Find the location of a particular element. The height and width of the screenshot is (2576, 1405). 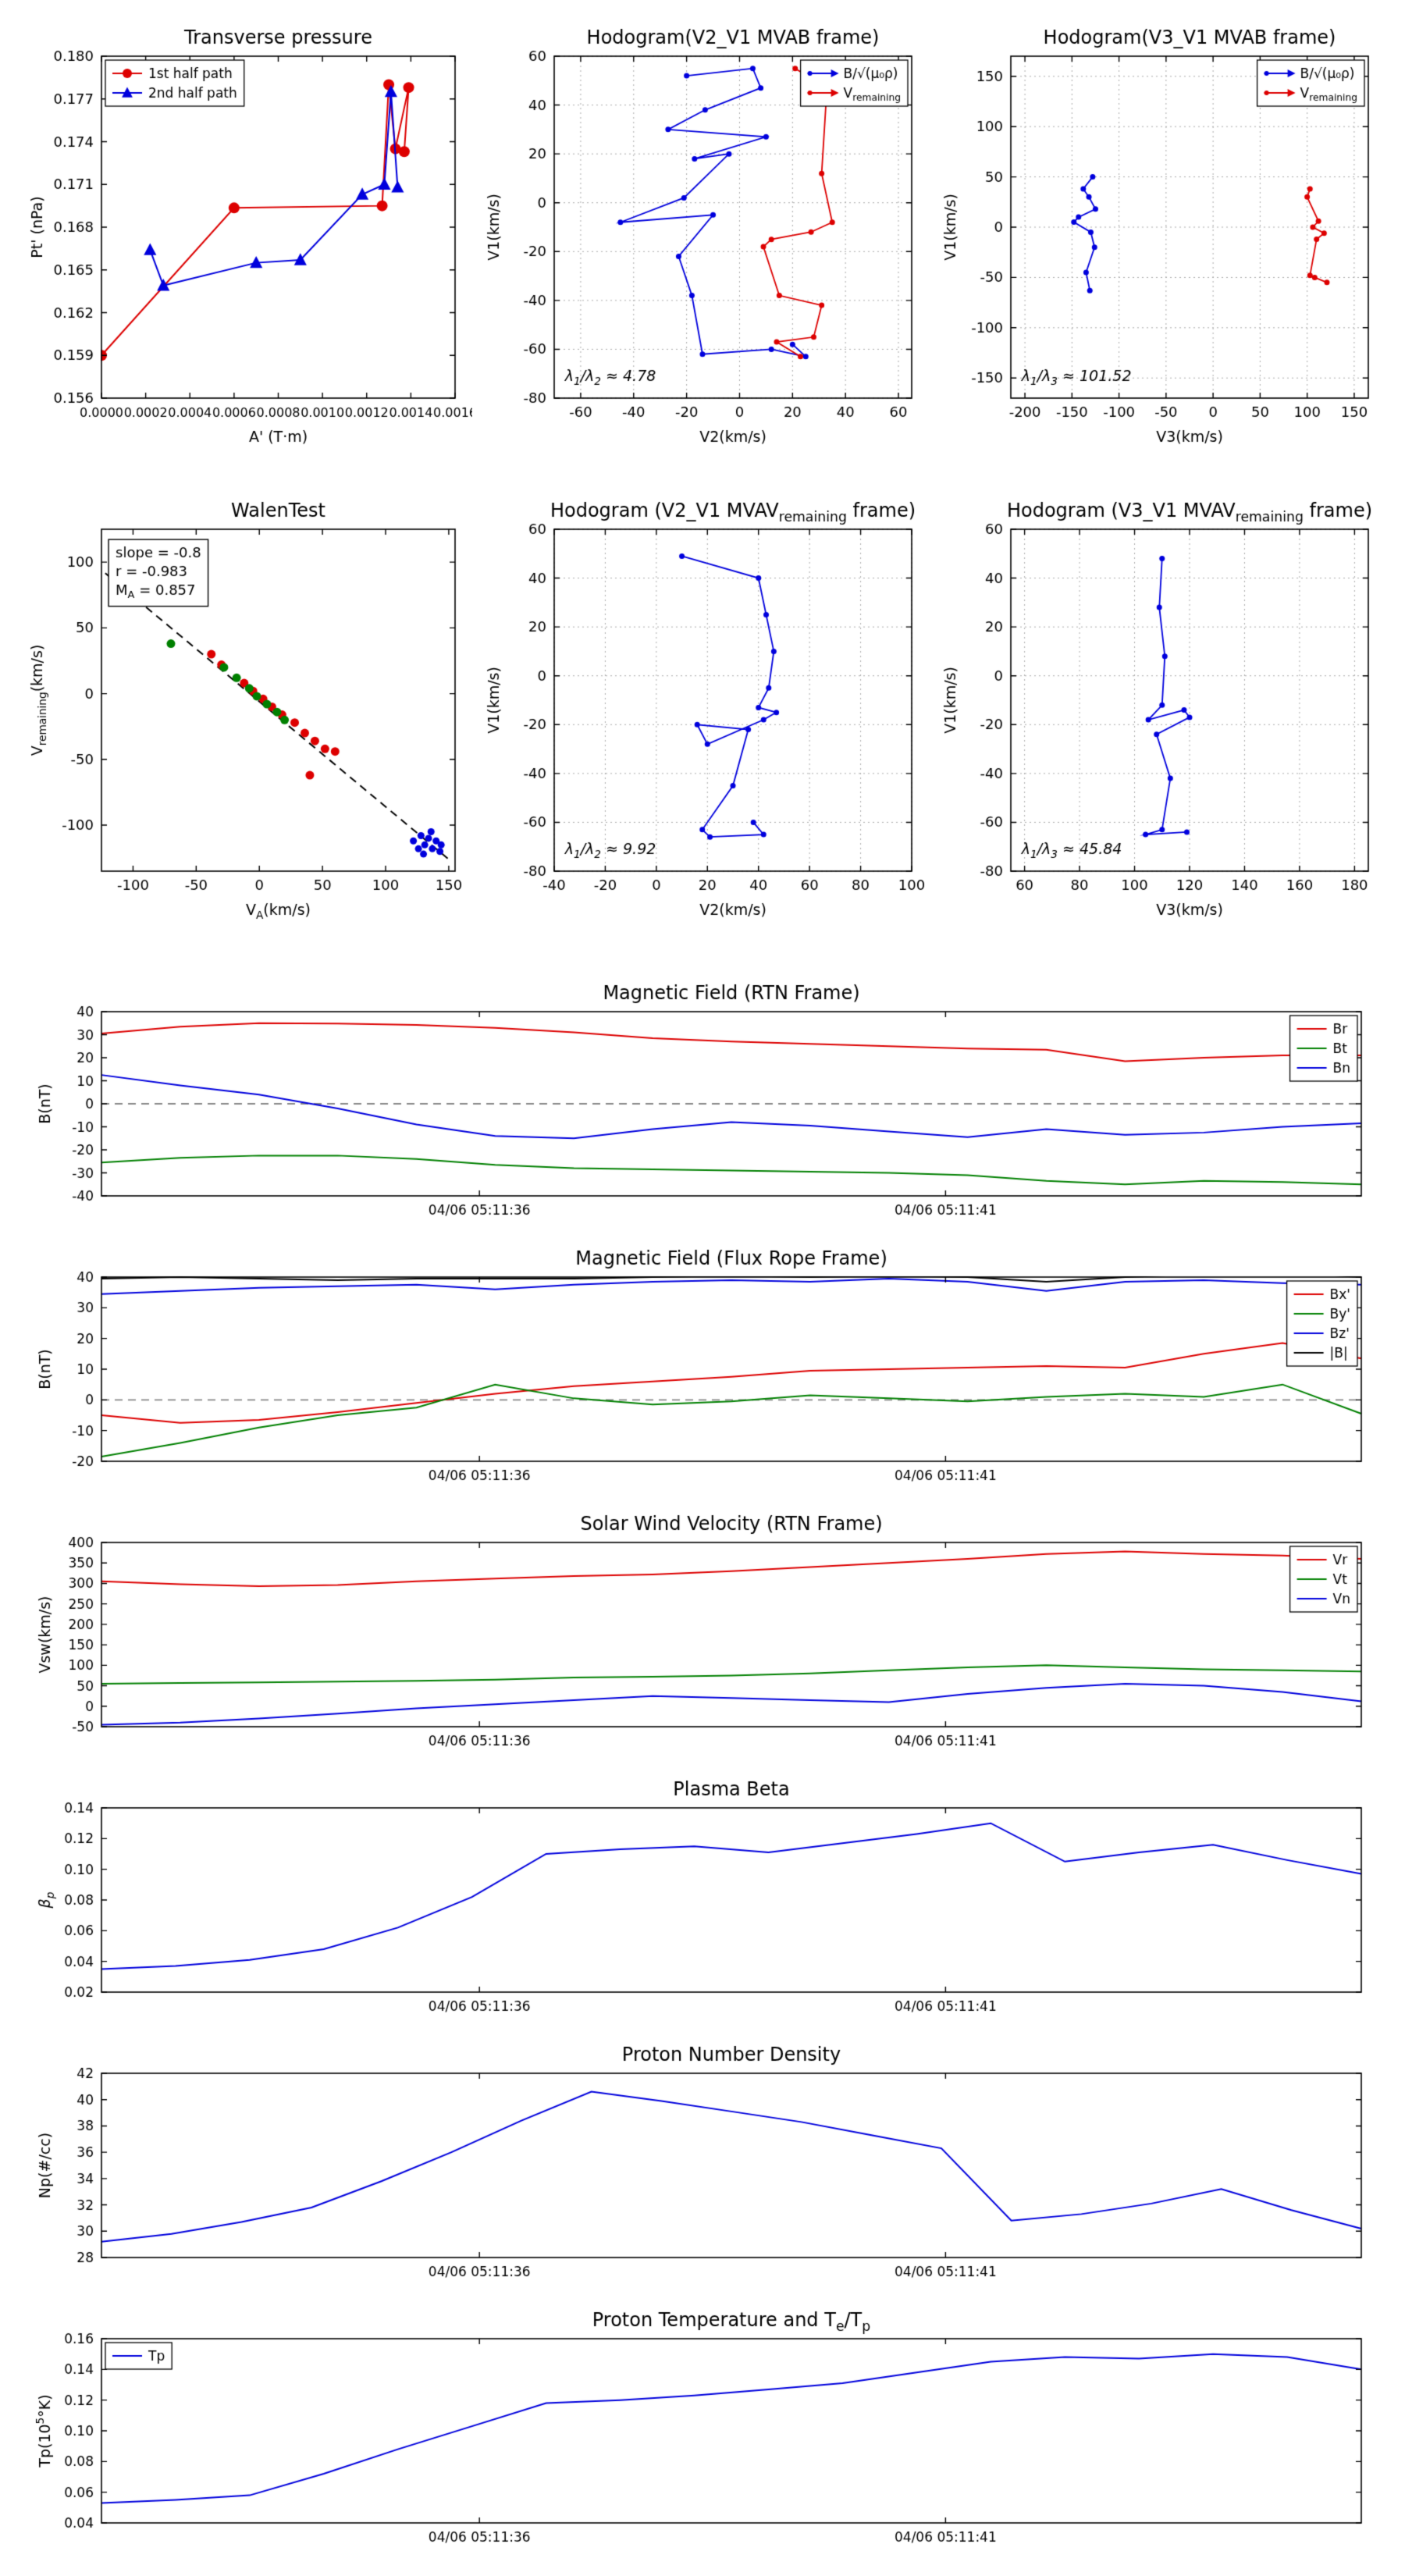

chart-magnetic-field-flux-rope is located at coordinates (703, 1372).